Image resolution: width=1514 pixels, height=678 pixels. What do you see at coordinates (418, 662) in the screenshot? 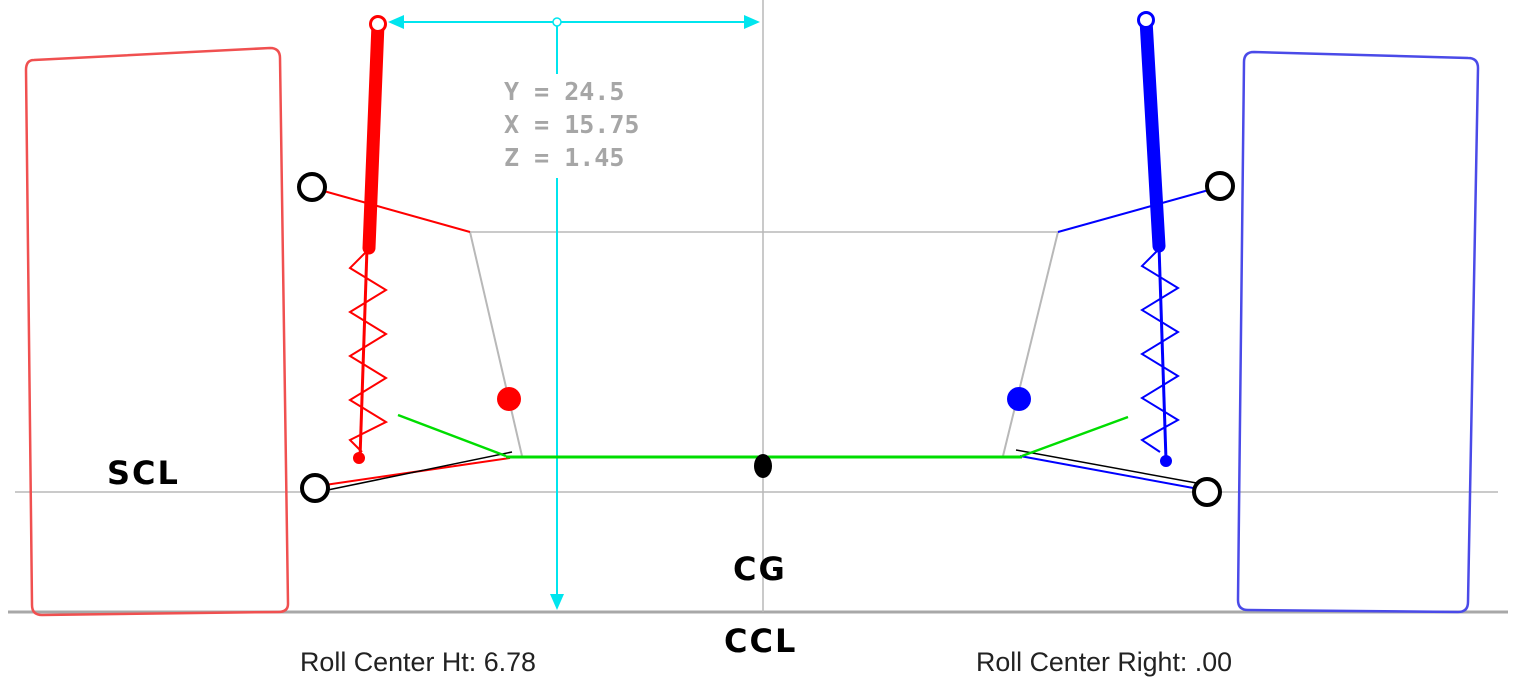
I see `roll-center-left-label: Roll Center Ht: 6.78` at bounding box center [418, 662].